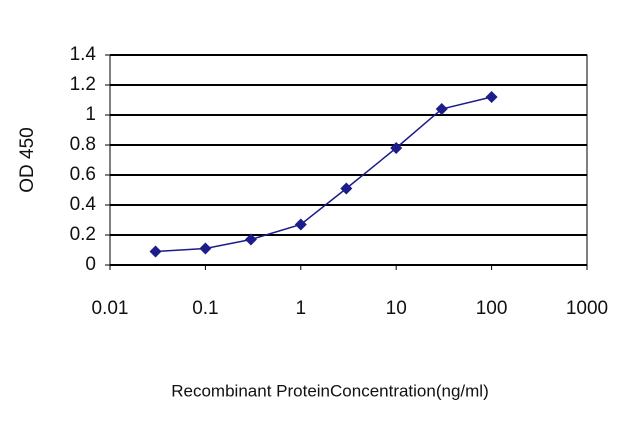 Image resolution: width=640 pixels, height=427 pixels. I want to click on y-tick-label: 1.2, so click(83, 84).